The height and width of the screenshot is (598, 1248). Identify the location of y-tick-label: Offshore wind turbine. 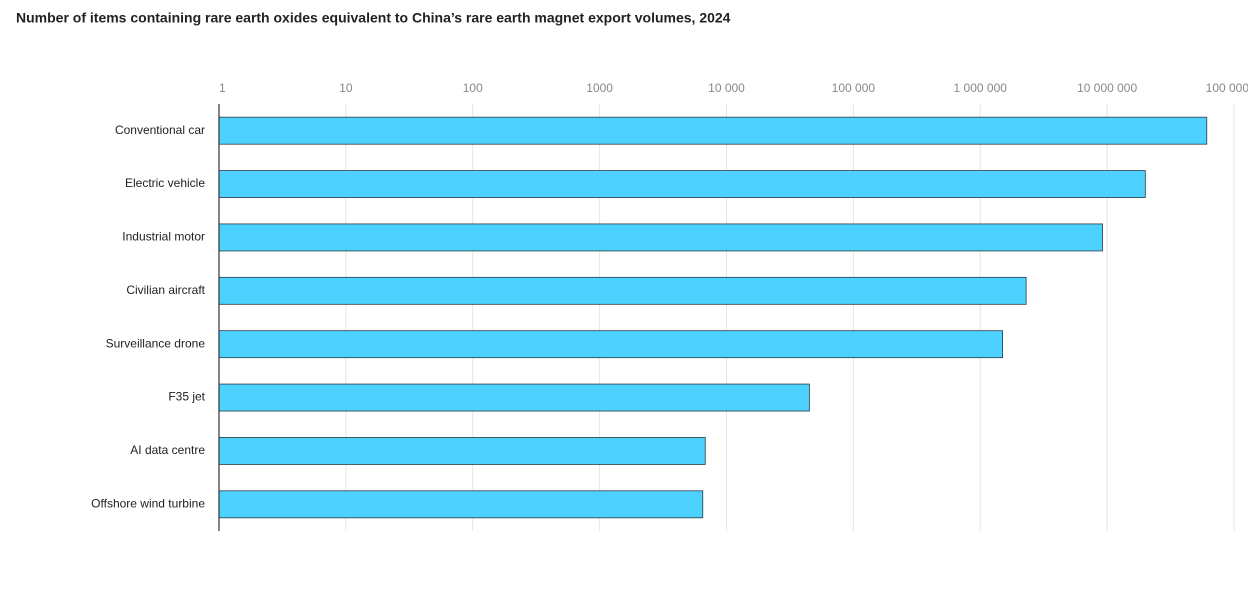
(148, 503).